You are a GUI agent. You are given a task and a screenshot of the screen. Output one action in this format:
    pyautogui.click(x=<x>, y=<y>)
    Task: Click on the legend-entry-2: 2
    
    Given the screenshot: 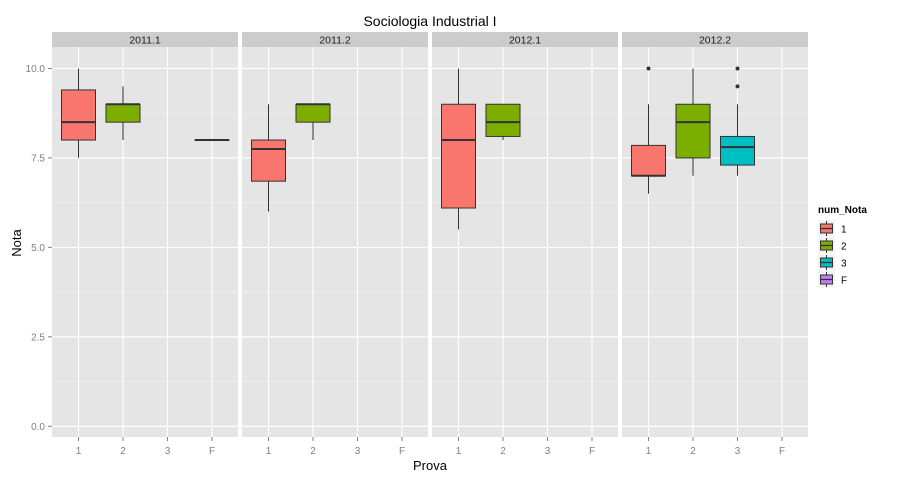 What is the action you would take?
    pyautogui.click(x=832, y=245)
    